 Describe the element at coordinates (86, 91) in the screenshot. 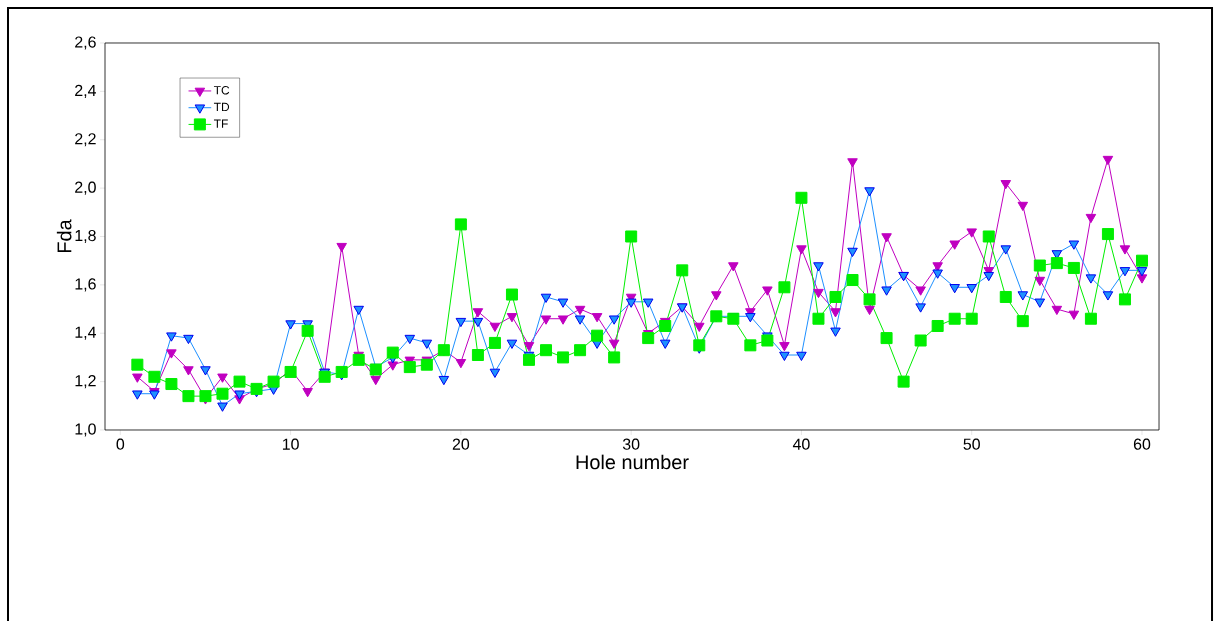

I see `y-tick-label: 2,4` at that location.